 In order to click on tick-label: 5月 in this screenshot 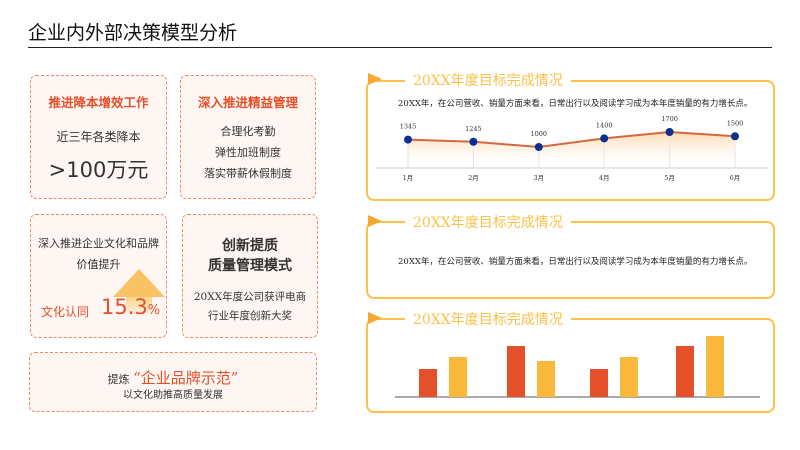, I will do `click(669, 178)`.